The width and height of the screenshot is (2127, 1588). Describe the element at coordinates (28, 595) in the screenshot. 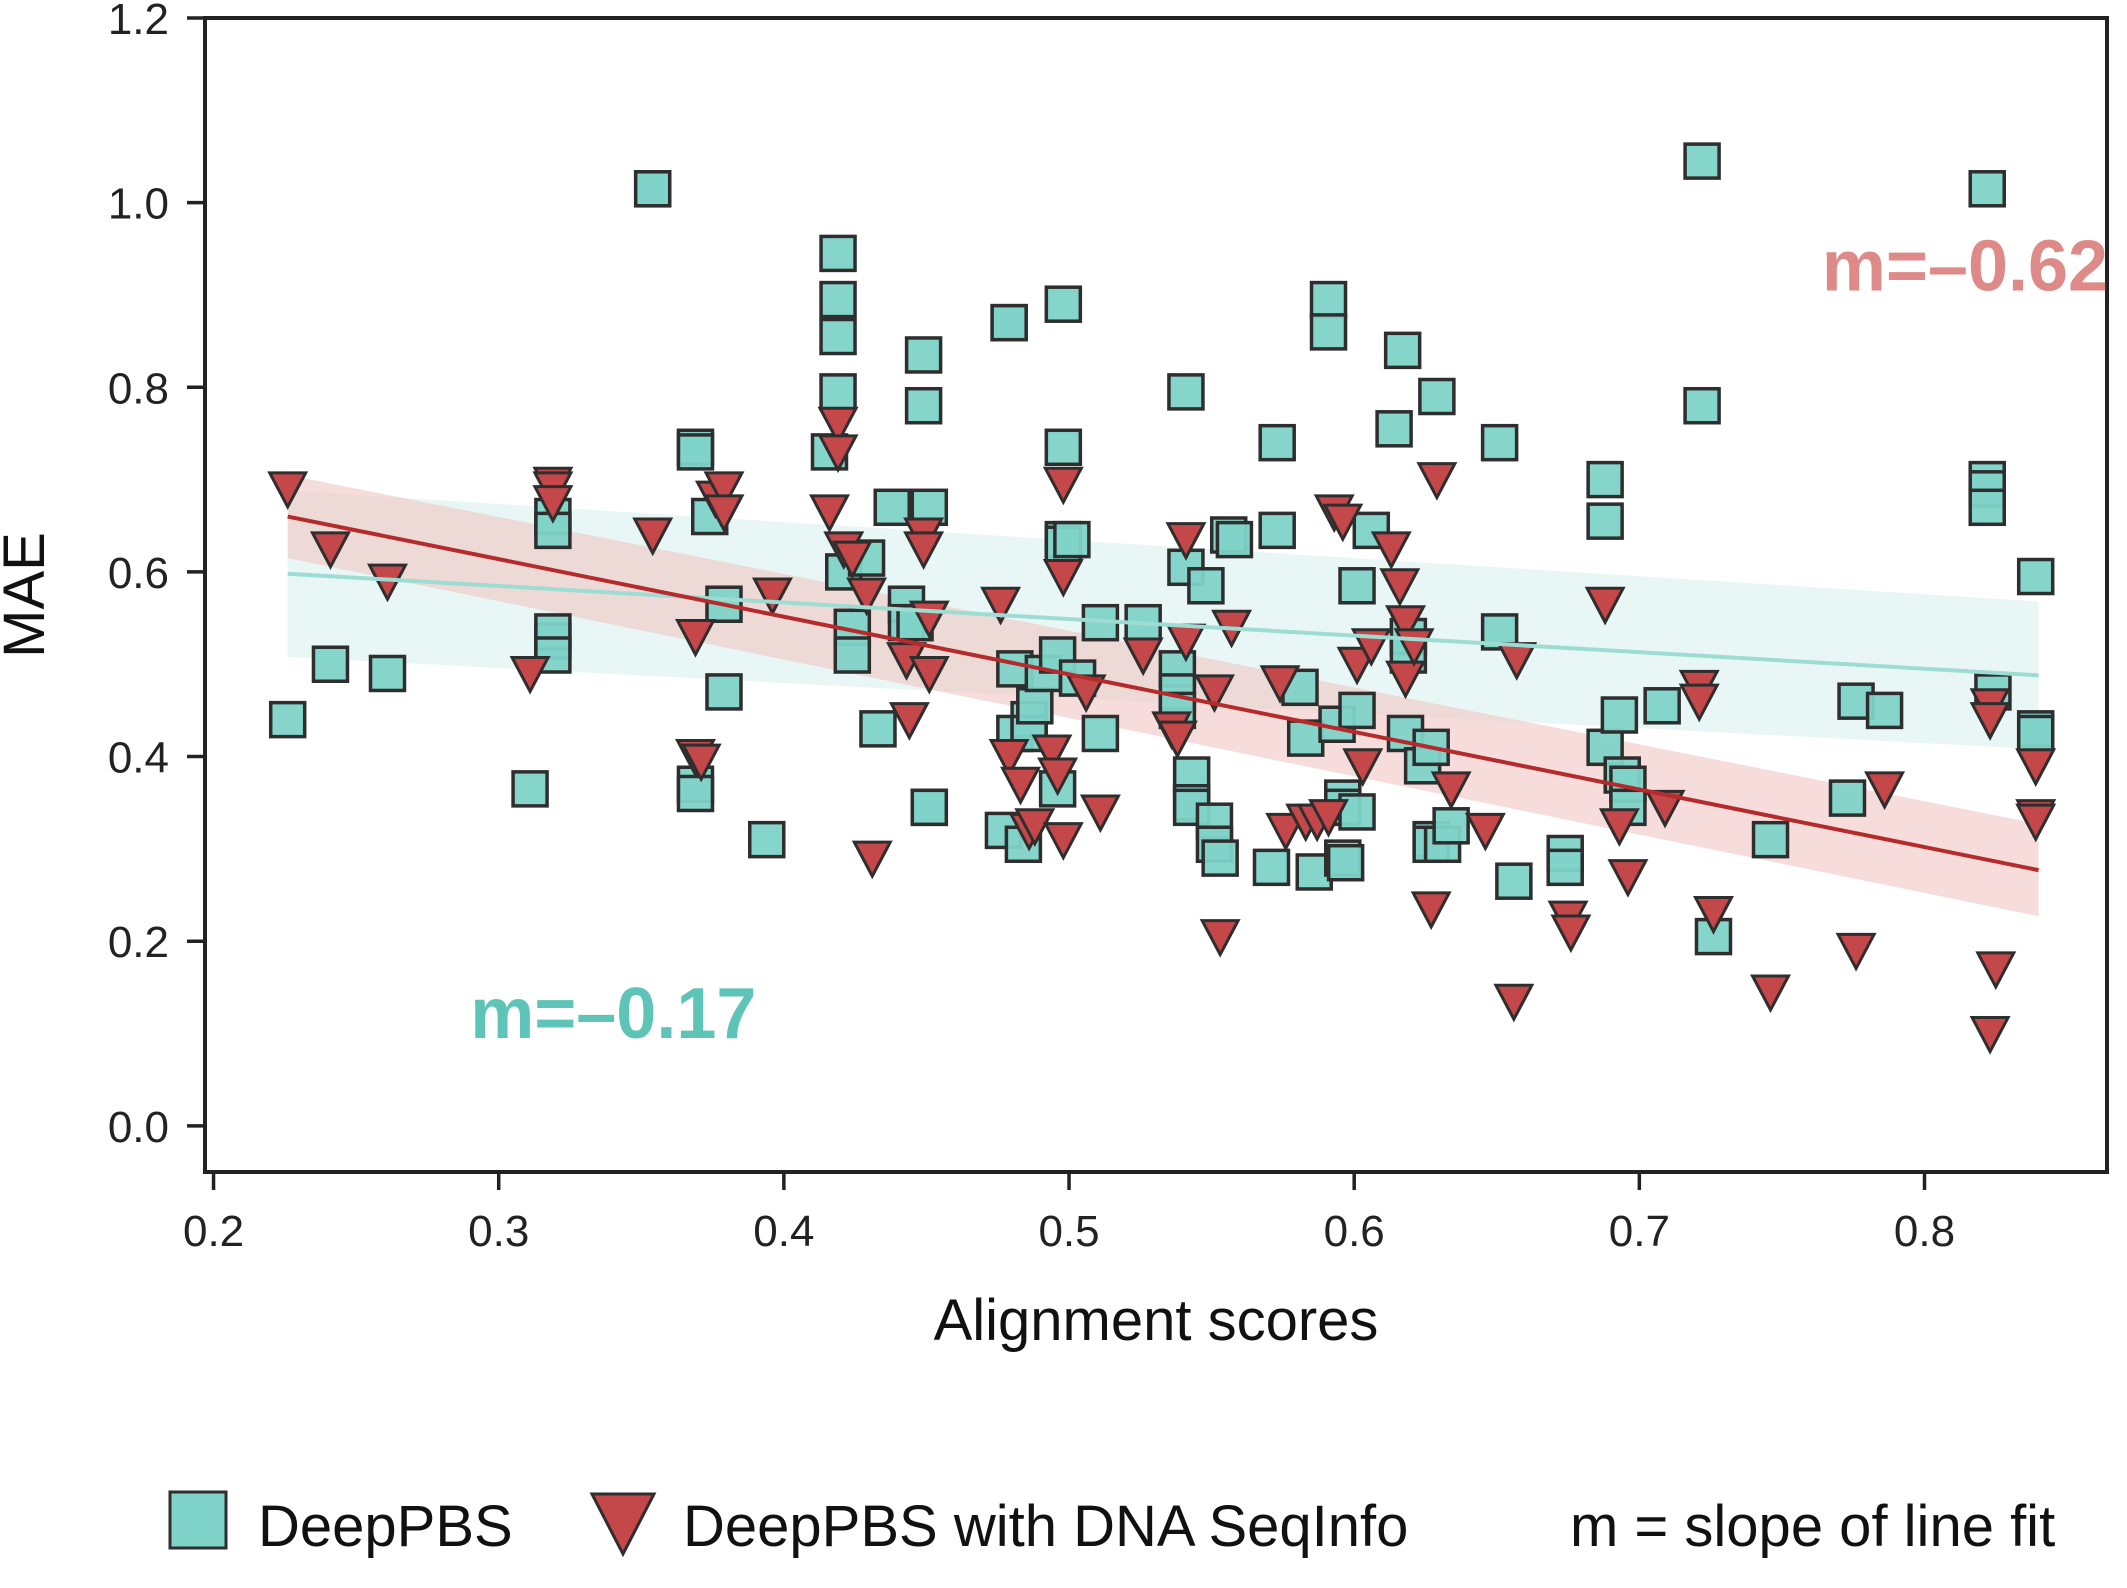

I see `y-axis-title: MAE` at that location.